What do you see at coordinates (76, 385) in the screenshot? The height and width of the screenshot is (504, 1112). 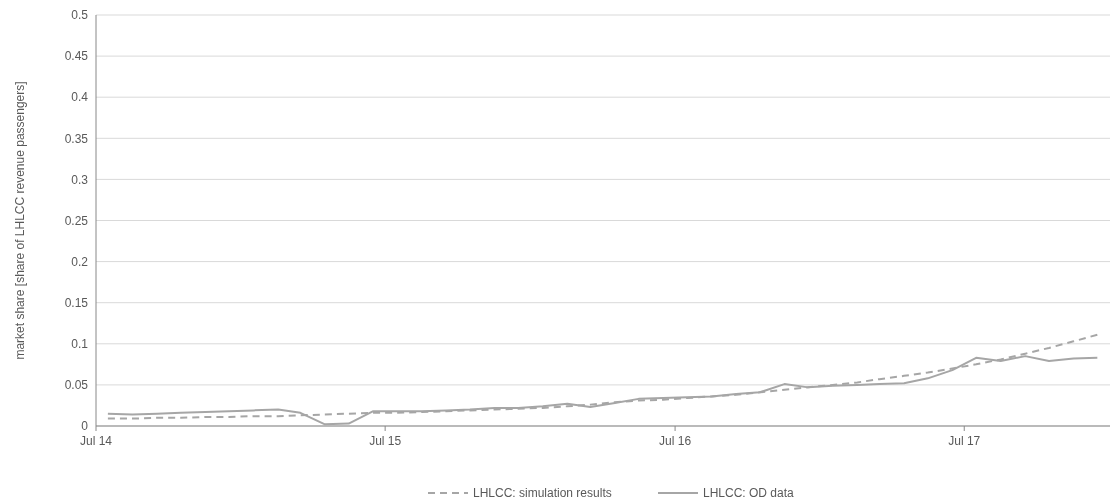 I see `y-tick-label: 0.05` at bounding box center [76, 385].